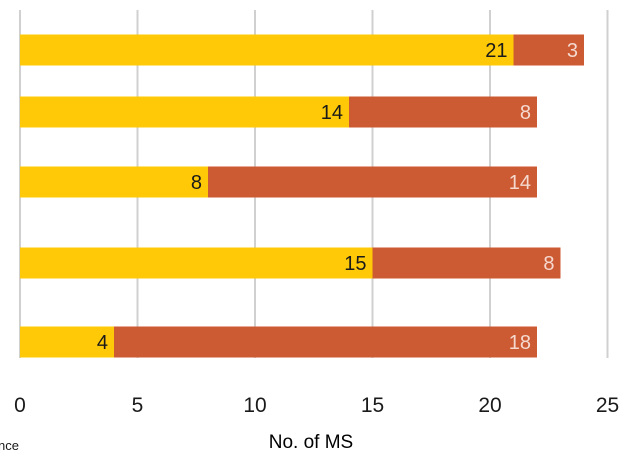 This screenshot has width=621, height=456. I want to click on x-axis-title: No. of MS, so click(311, 442).